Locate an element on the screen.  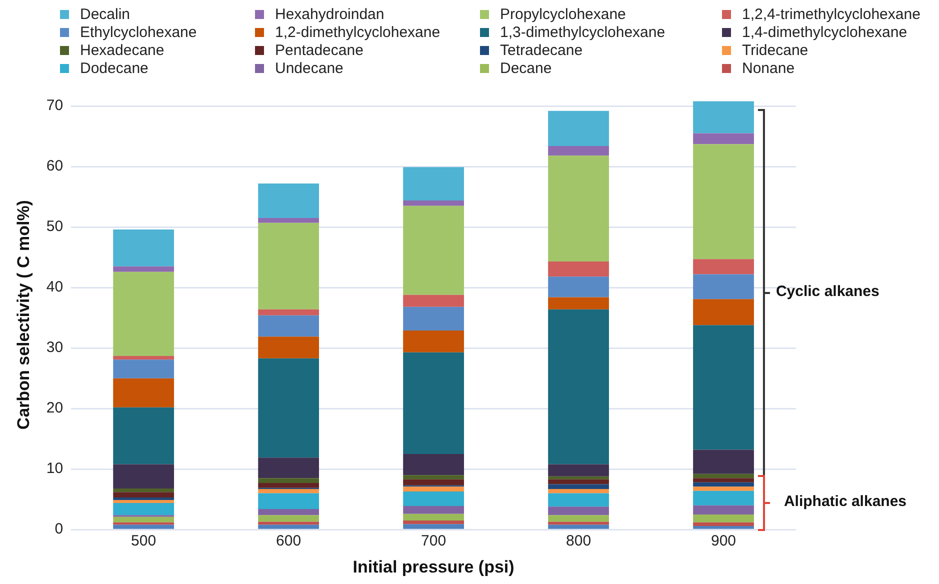
y-tick-label: 60 is located at coordinates (55, 166).